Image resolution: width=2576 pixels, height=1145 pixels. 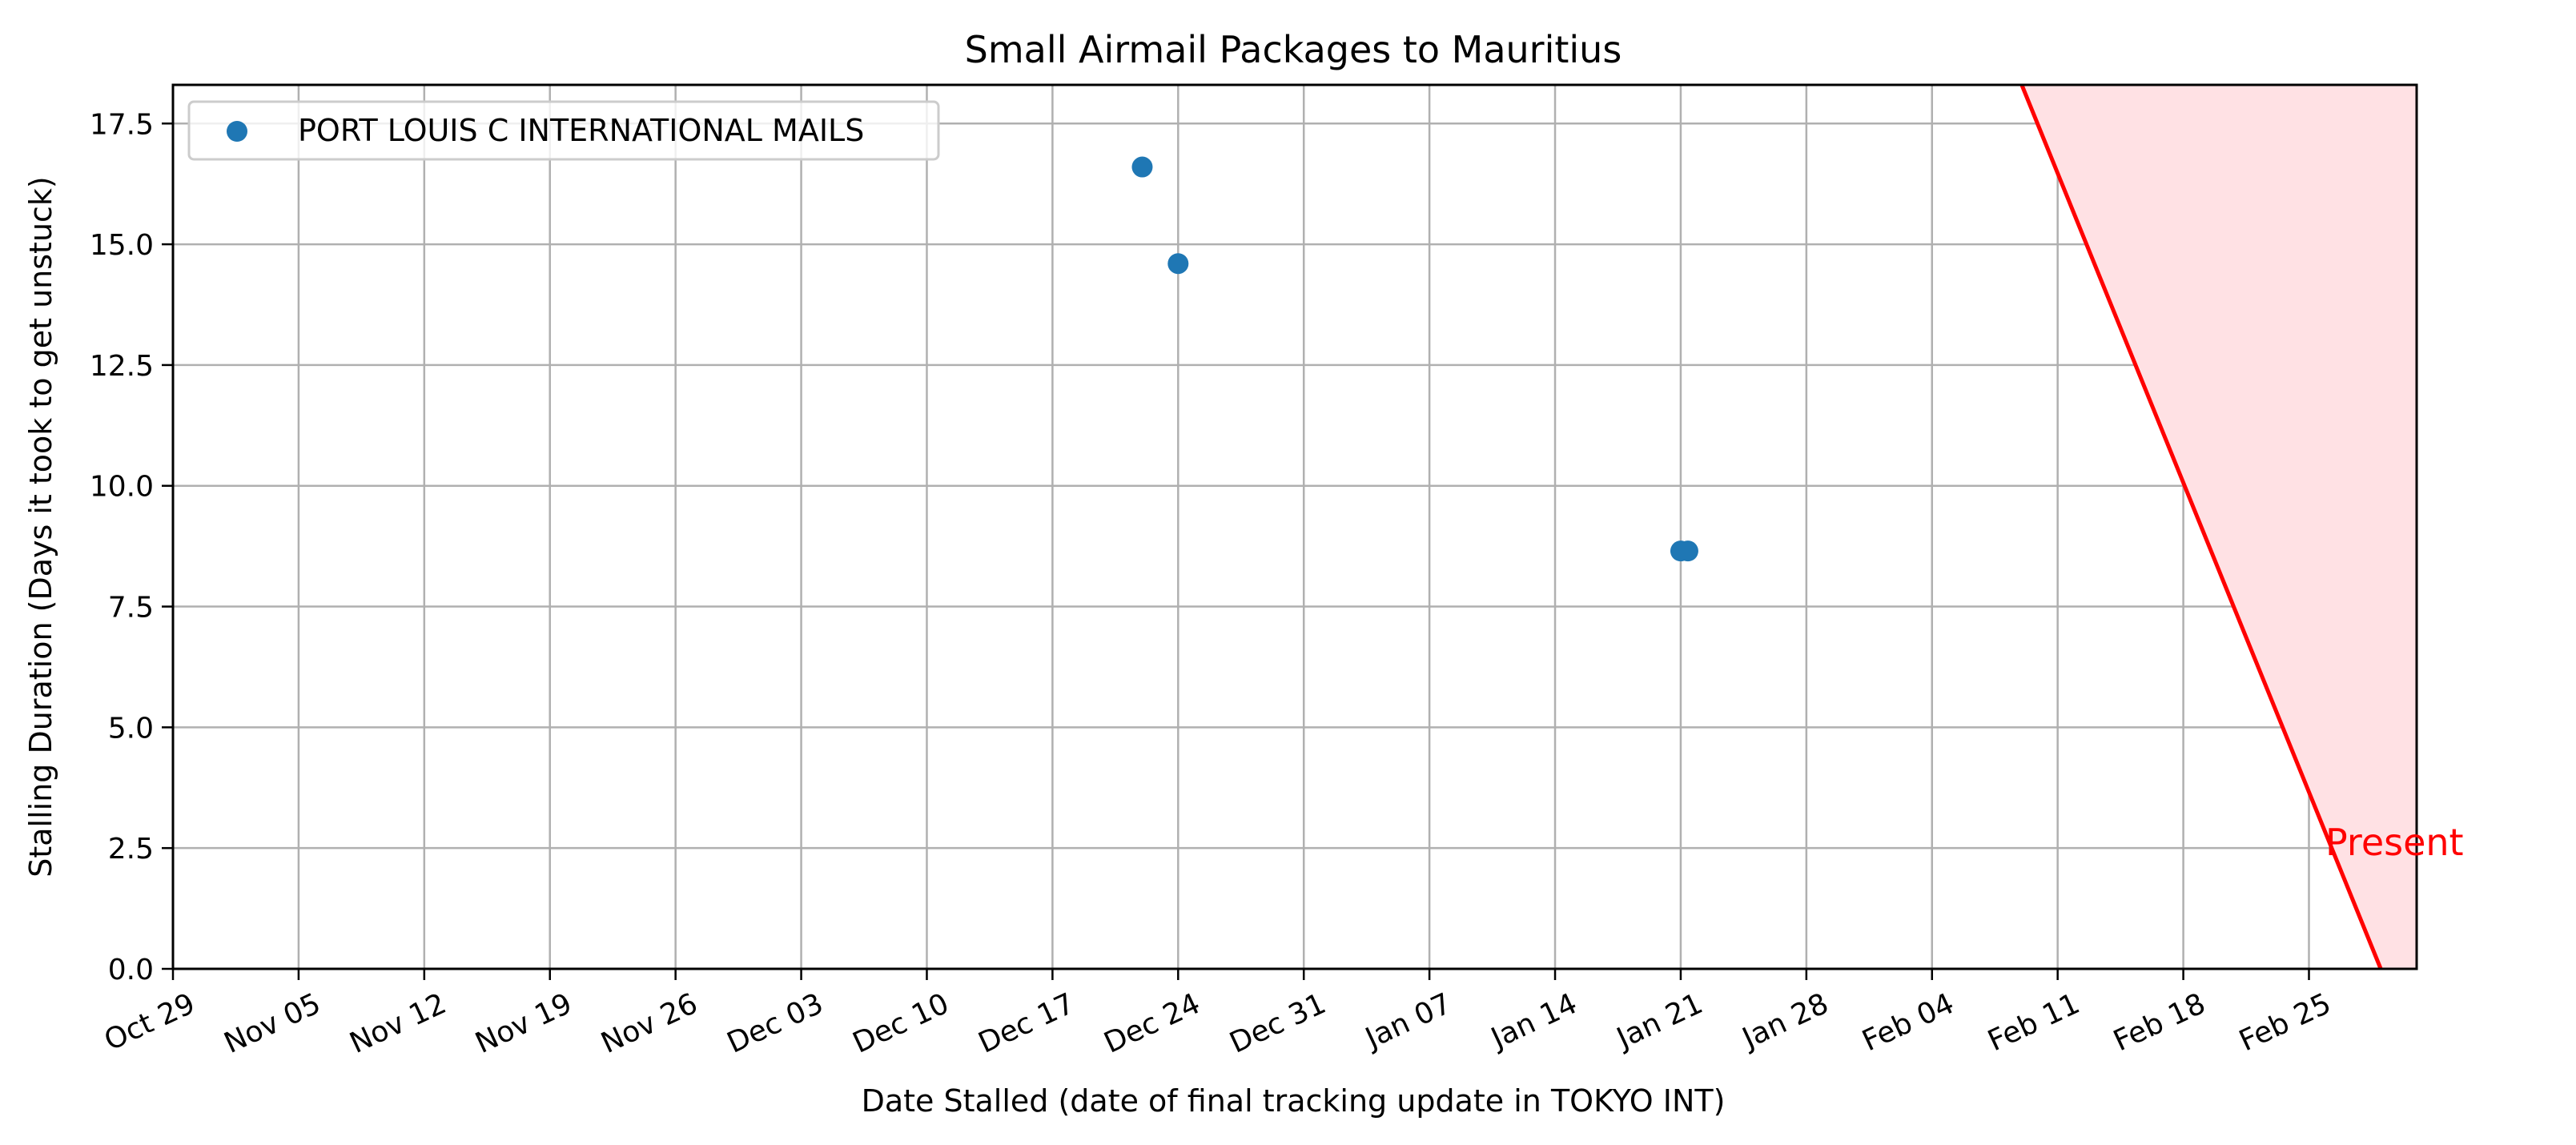 What do you see at coordinates (1293, 50) in the screenshot?
I see `chart-title: Small Airmail Packages to Mauritius` at bounding box center [1293, 50].